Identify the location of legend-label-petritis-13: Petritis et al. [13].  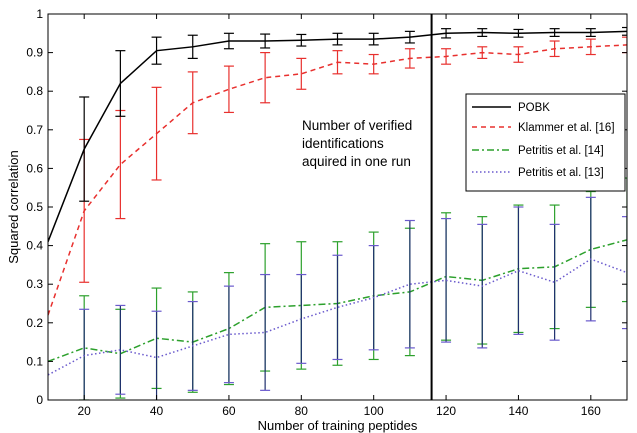
(561, 173).